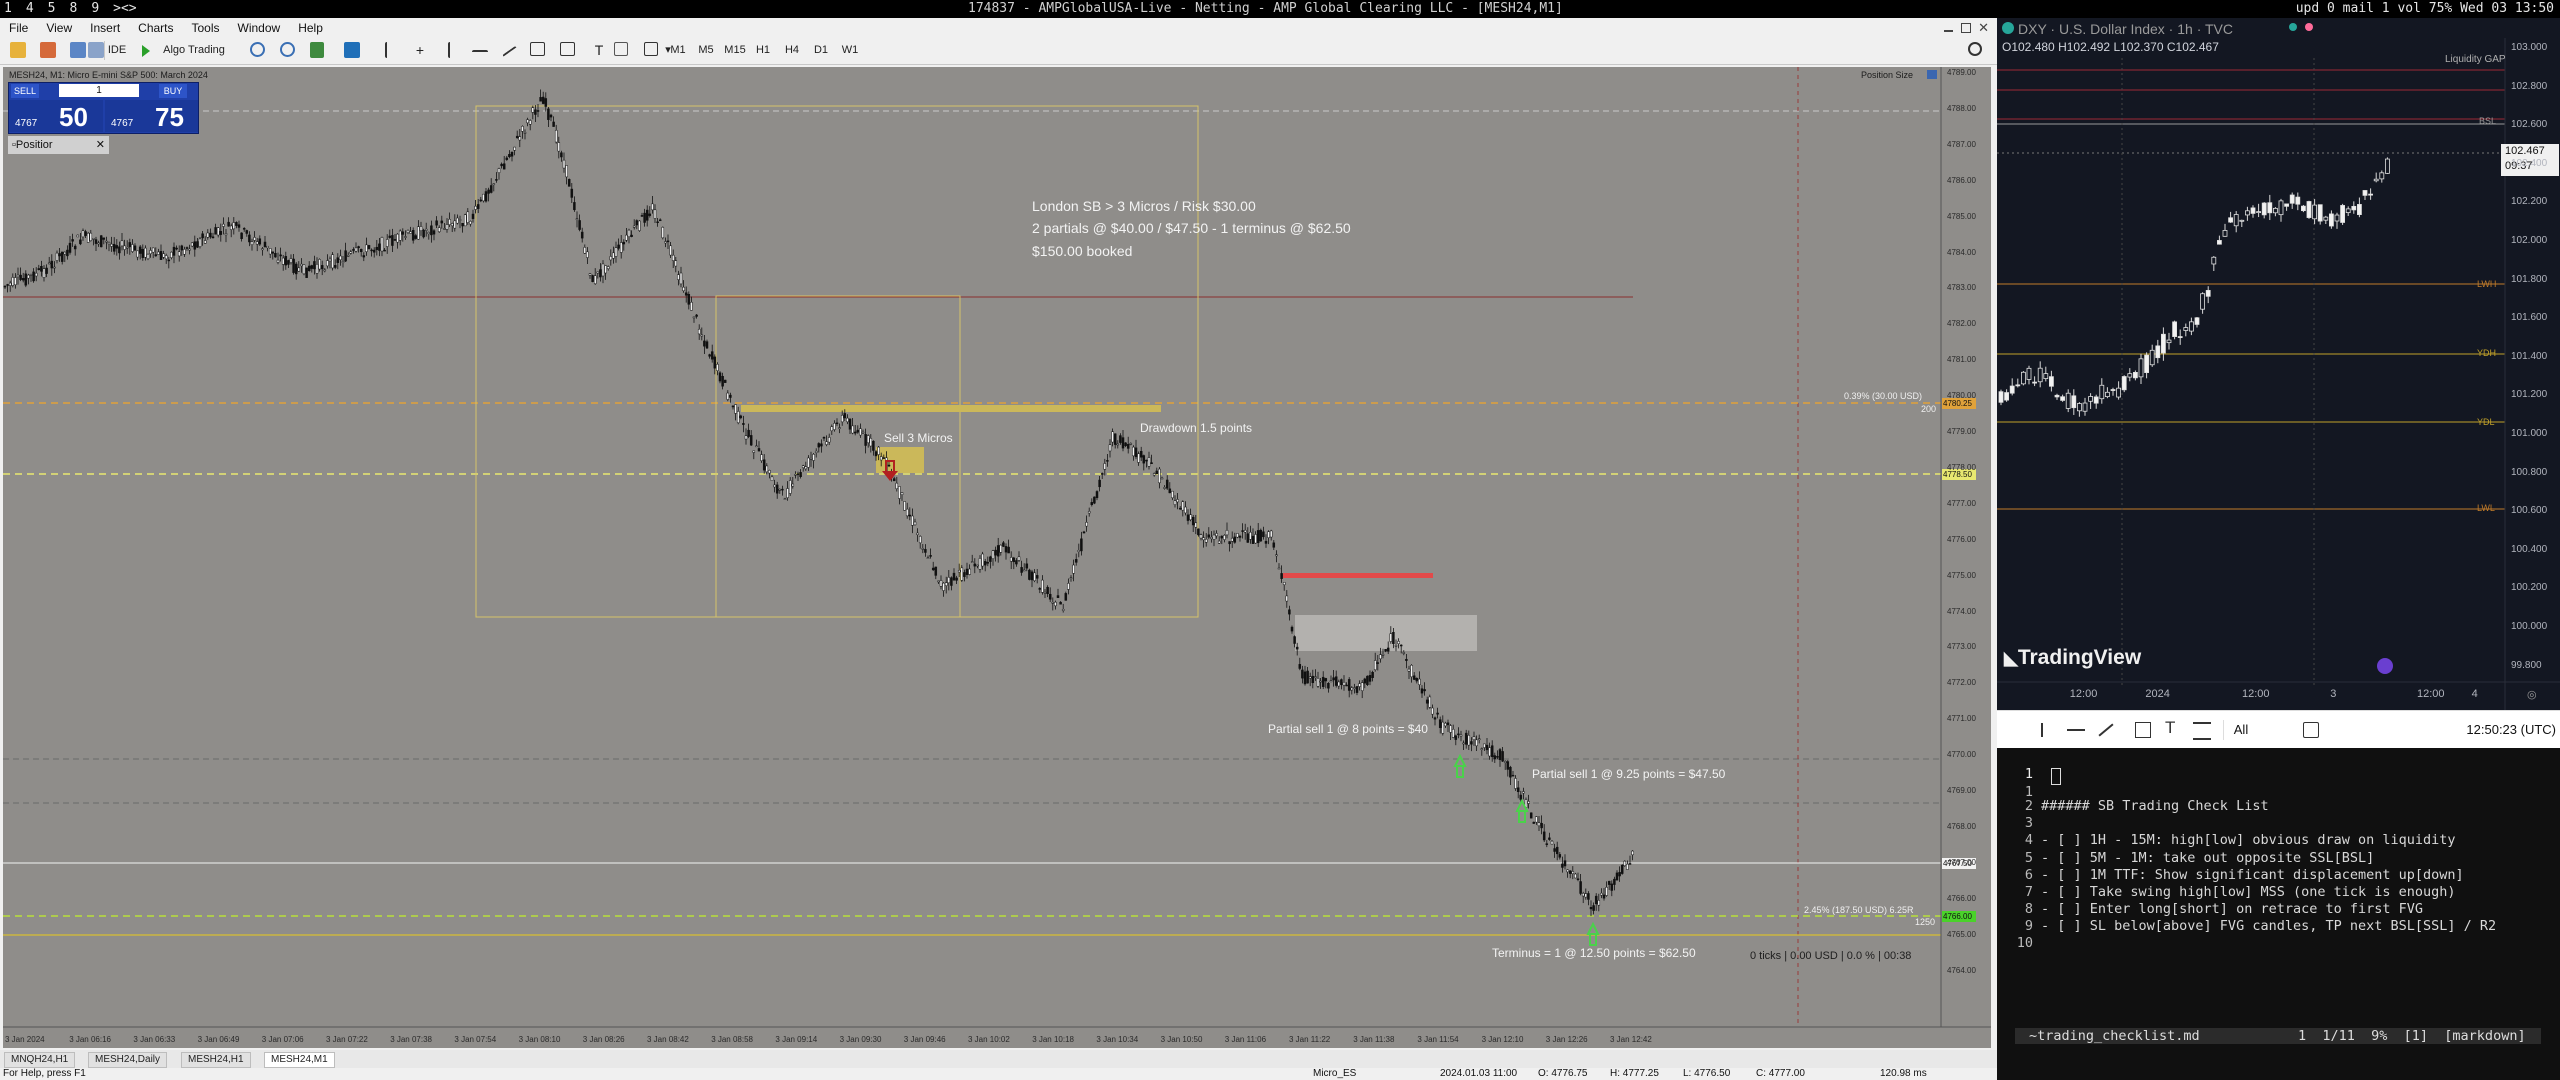 Image resolution: width=2560 pixels, height=1080 pixels. I want to click on restore-icon, so click(1966, 28).